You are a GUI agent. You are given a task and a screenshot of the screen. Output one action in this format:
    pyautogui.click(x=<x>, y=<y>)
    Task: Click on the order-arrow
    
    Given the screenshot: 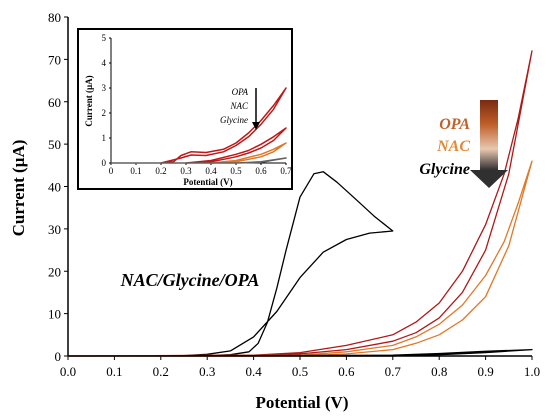 What is the action you would take?
    pyautogui.click(x=489, y=144)
    